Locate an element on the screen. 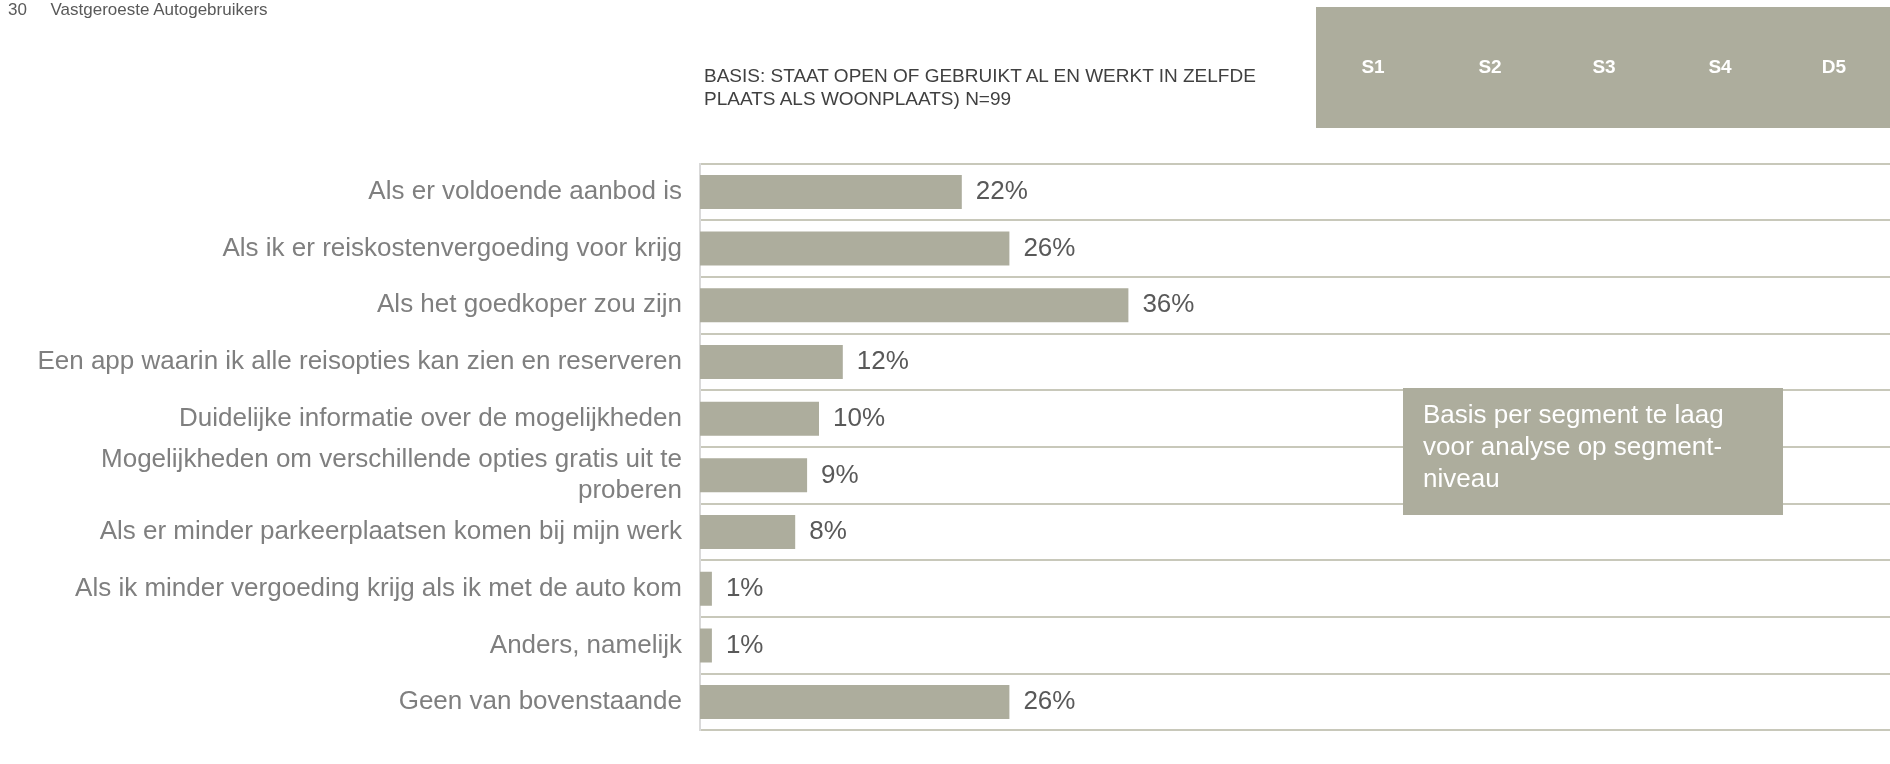 The width and height of the screenshot is (1890, 764). text: D5 is located at coordinates (1834, 67).